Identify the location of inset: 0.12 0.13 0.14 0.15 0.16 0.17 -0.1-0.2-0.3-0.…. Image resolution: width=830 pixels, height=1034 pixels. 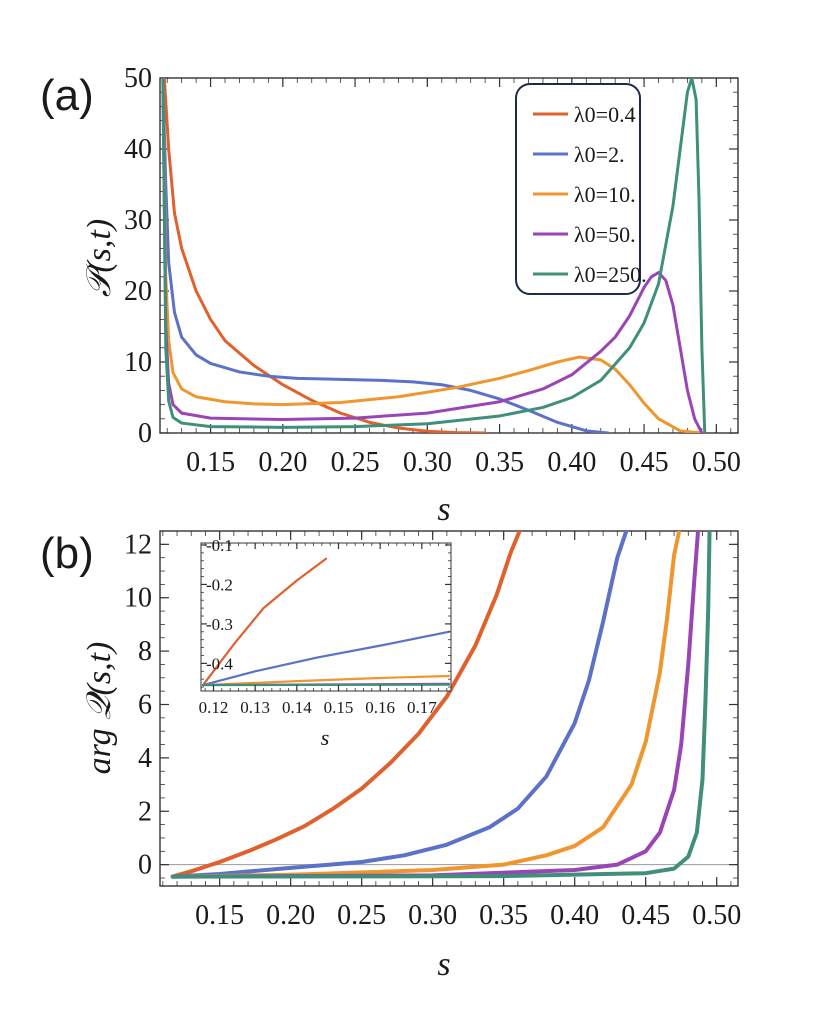
(325, 643).